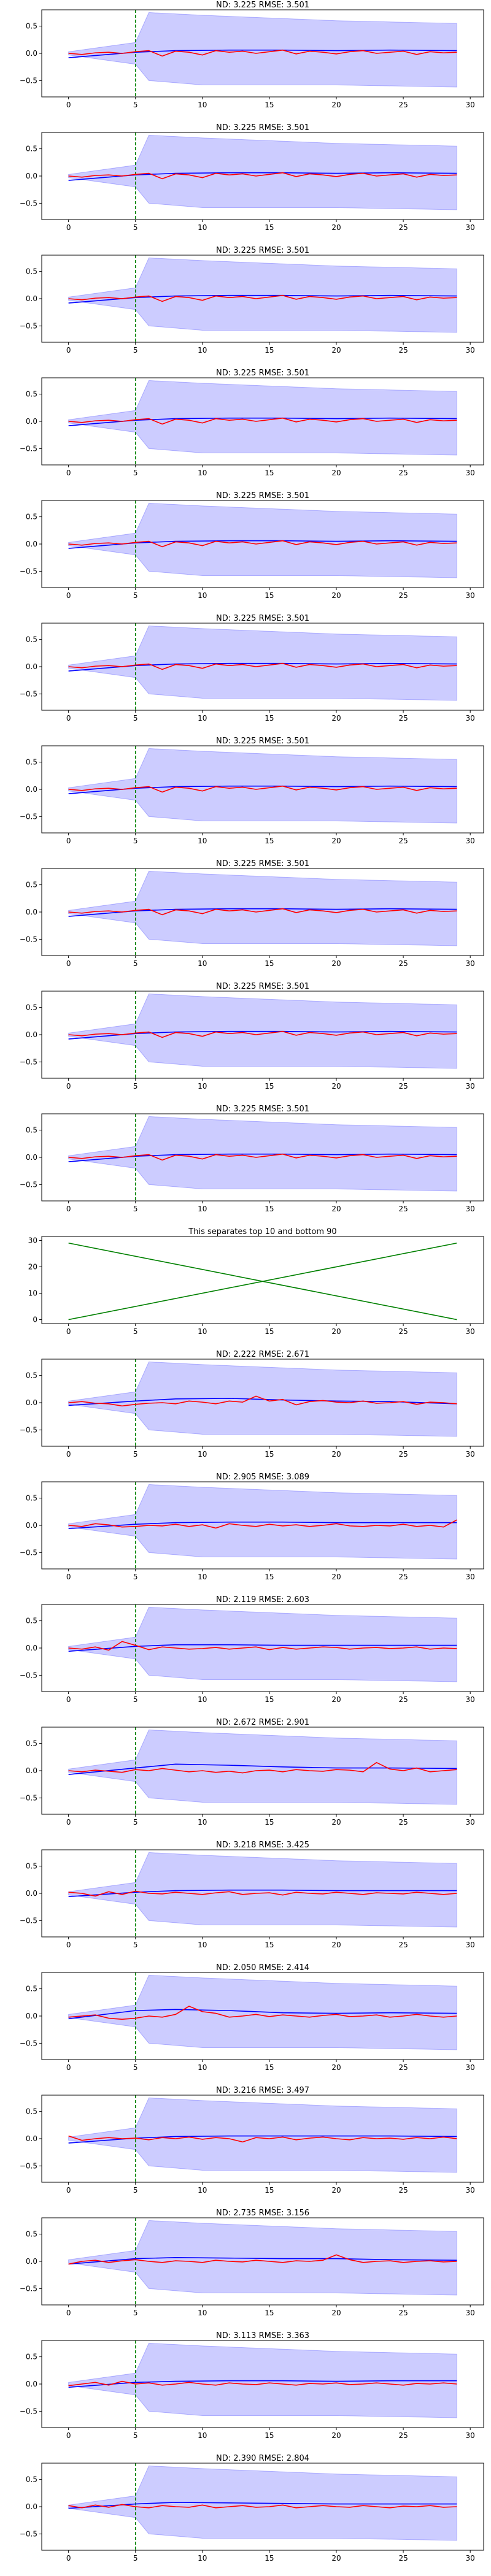 The image size is (491, 2576). What do you see at coordinates (262, 1477) in the screenshot?
I see `chart-title: ND: 2.905 RMSE: 3.089` at bounding box center [262, 1477].